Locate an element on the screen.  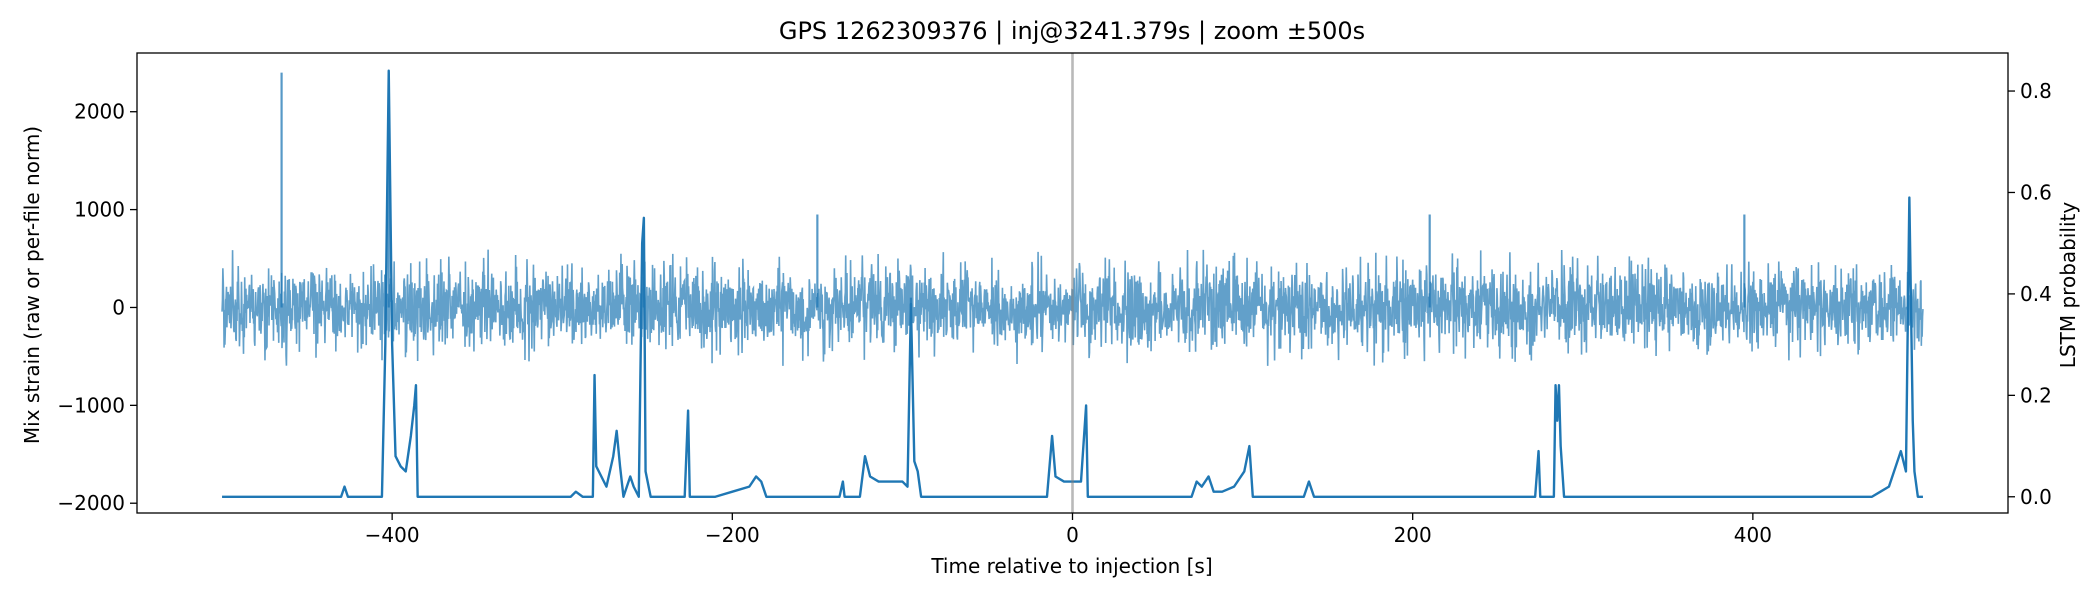
y-axis-right-label: LSTM probability is located at coordinates (2068, 285).